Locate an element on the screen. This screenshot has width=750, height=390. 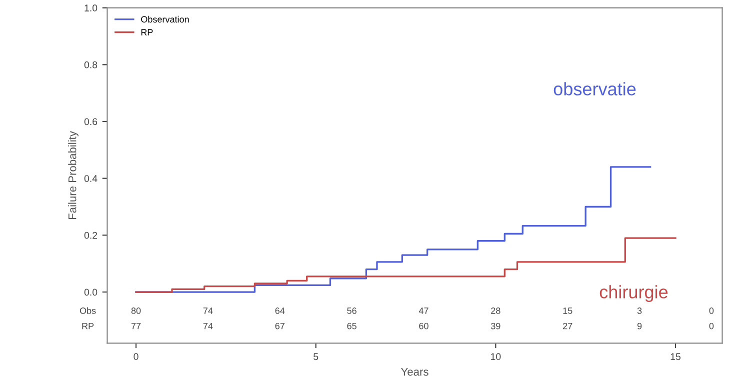
y-tick-label: 0.2 is located at coordinates (91, 235).